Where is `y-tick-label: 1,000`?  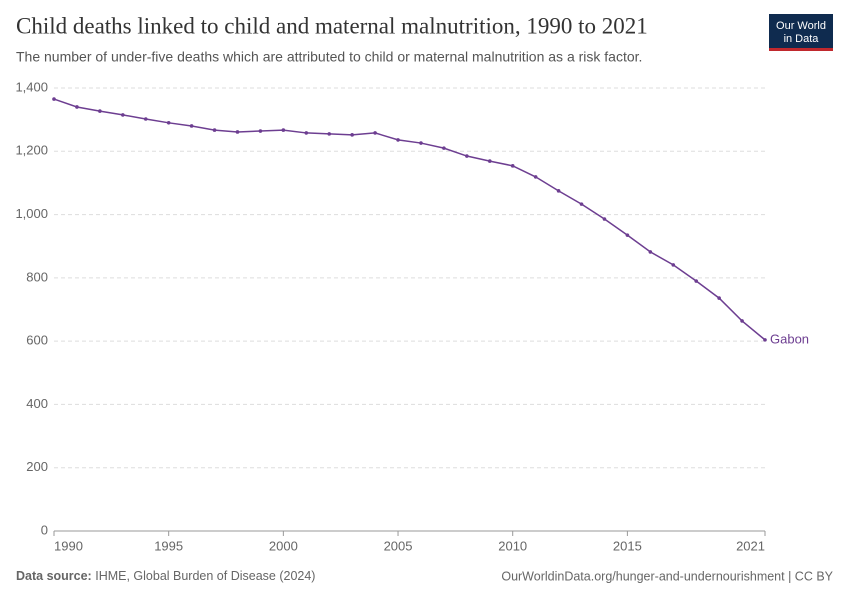
y-tick-label: 1,000 is located at coordinates (31, 213).